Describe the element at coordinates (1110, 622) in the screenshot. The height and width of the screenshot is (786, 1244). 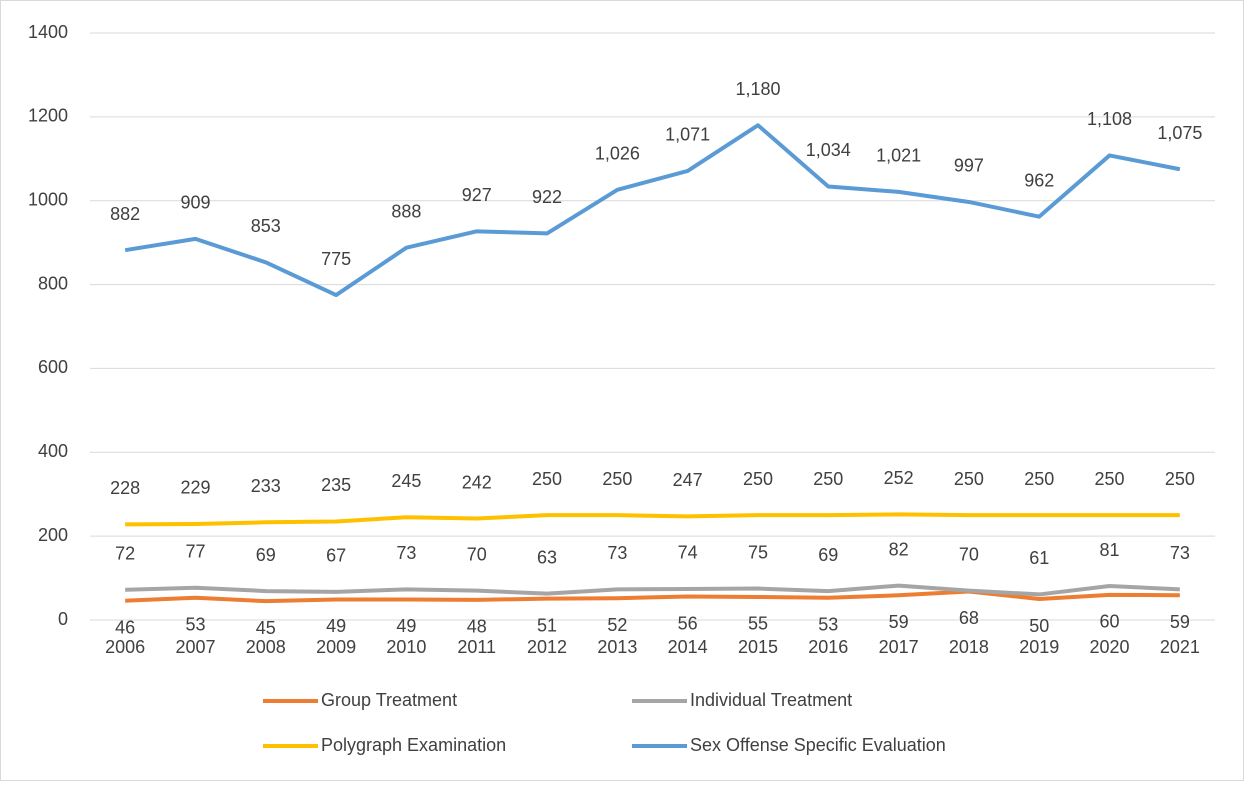
I see `data-label: 60` at that location.